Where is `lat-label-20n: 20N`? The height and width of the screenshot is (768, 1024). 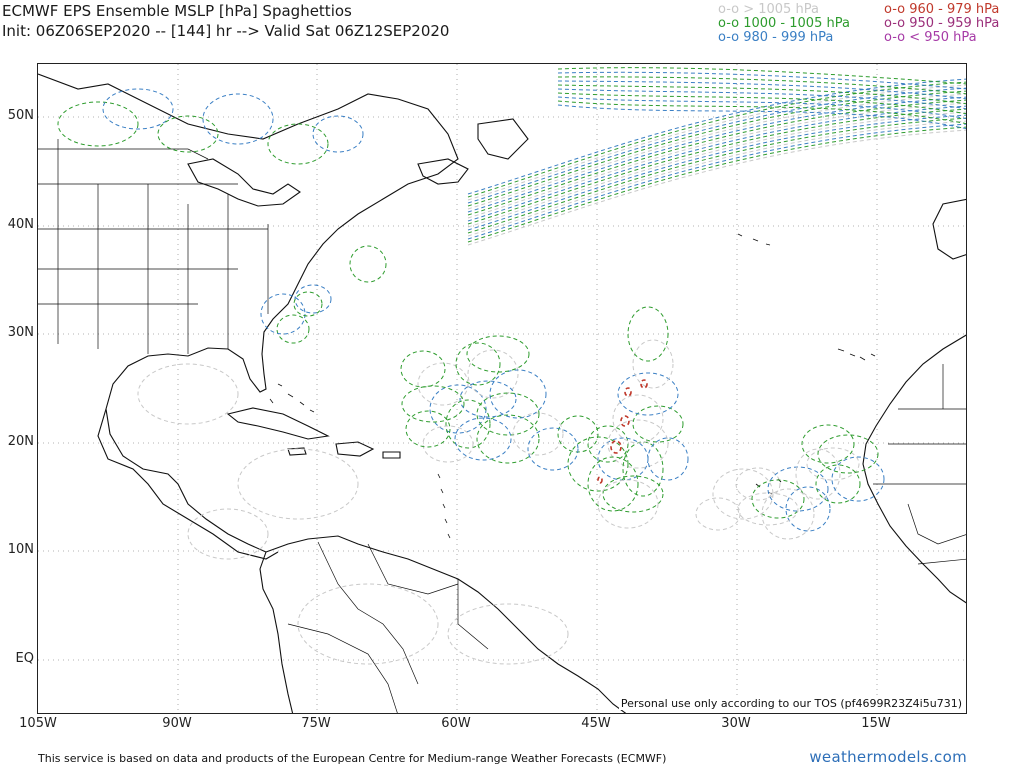 lat-label-20n: 20N is located at coordinates (20, 441).